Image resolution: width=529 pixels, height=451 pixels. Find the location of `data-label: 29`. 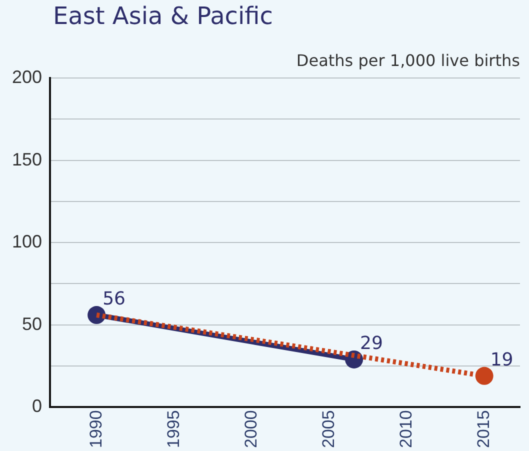

data-label: 29 is located at coordinates (371, 343).